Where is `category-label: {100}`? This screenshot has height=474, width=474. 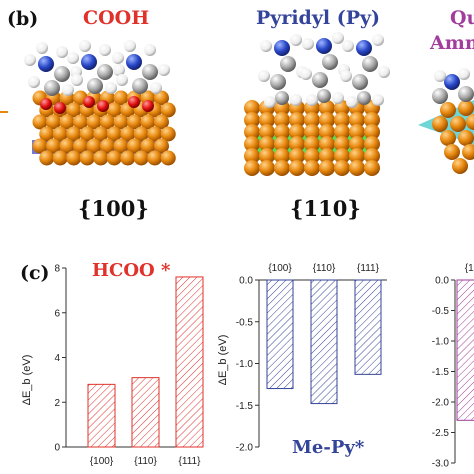
category-label: {100} is located at coordinates (280, 268).